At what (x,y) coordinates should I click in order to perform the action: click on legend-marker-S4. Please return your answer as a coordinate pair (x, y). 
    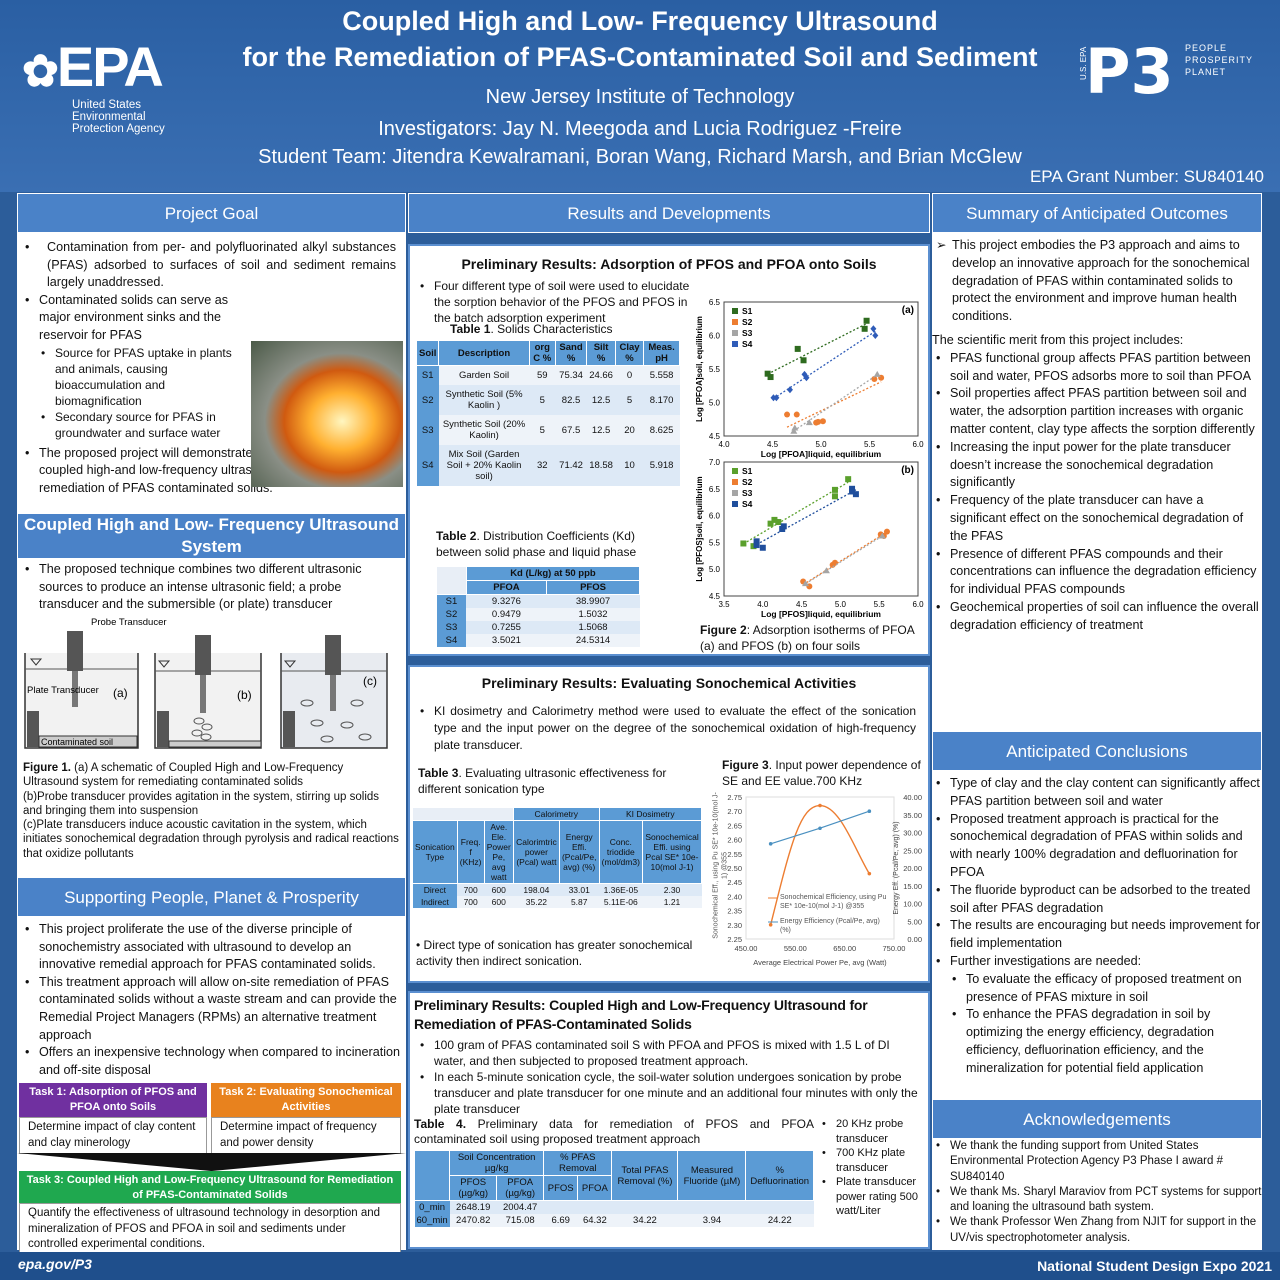
    Looking at the image, I should click on (735, 504).